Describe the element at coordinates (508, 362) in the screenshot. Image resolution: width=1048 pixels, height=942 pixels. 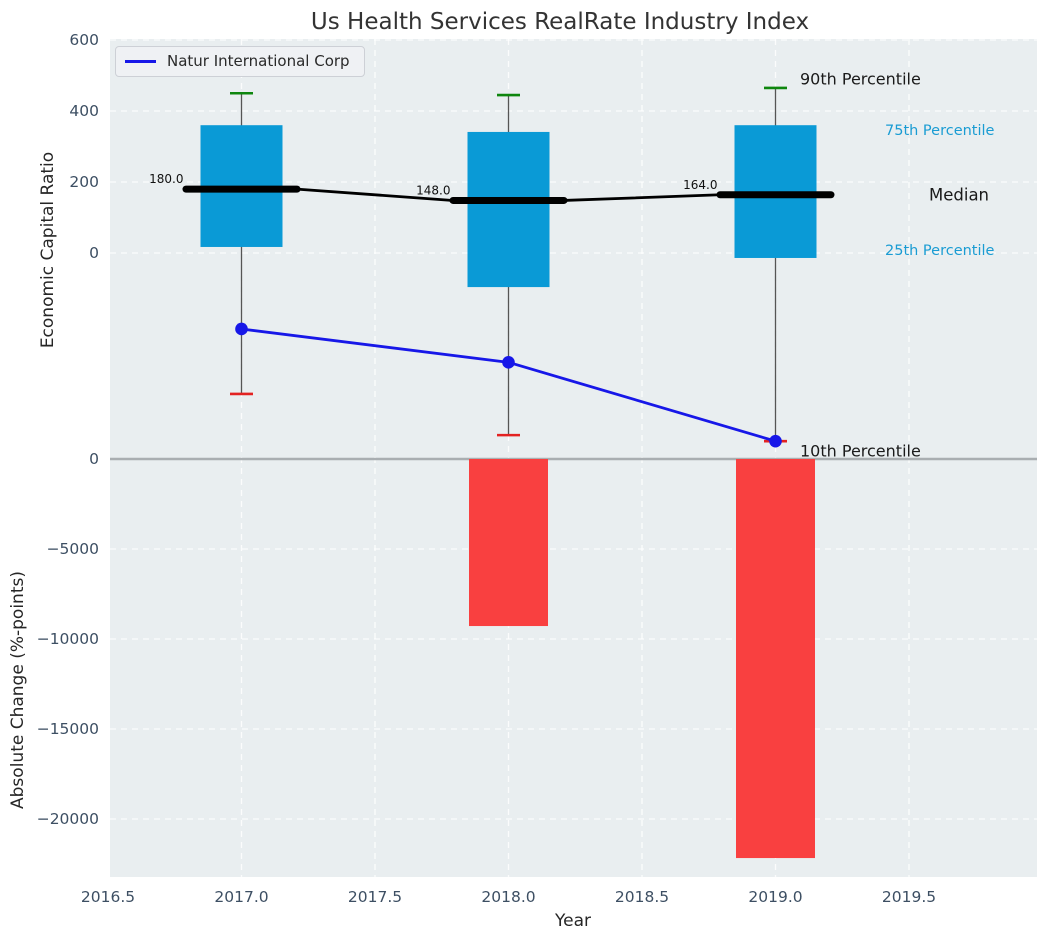
I see `company-point-2018` at that location.